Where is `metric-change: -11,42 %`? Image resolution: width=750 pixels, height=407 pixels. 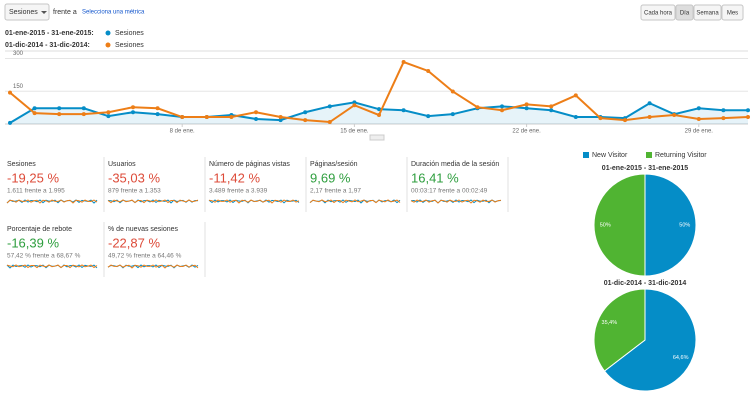
metric-change: -11,42 % is located at coordinates (235, 177).